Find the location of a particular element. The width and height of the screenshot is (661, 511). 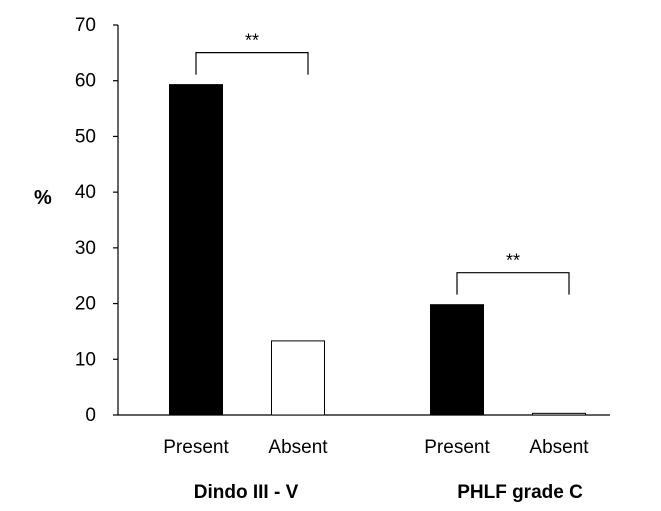

y-tick-label: 40 is located at coordinates (85, 192).